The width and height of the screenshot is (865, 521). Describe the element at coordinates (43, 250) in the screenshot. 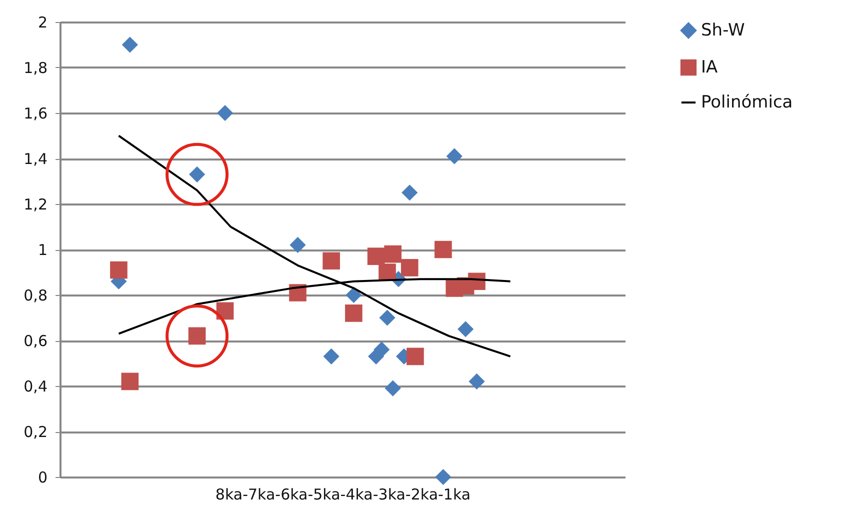

I see `y-tick-label: 1` at that location.